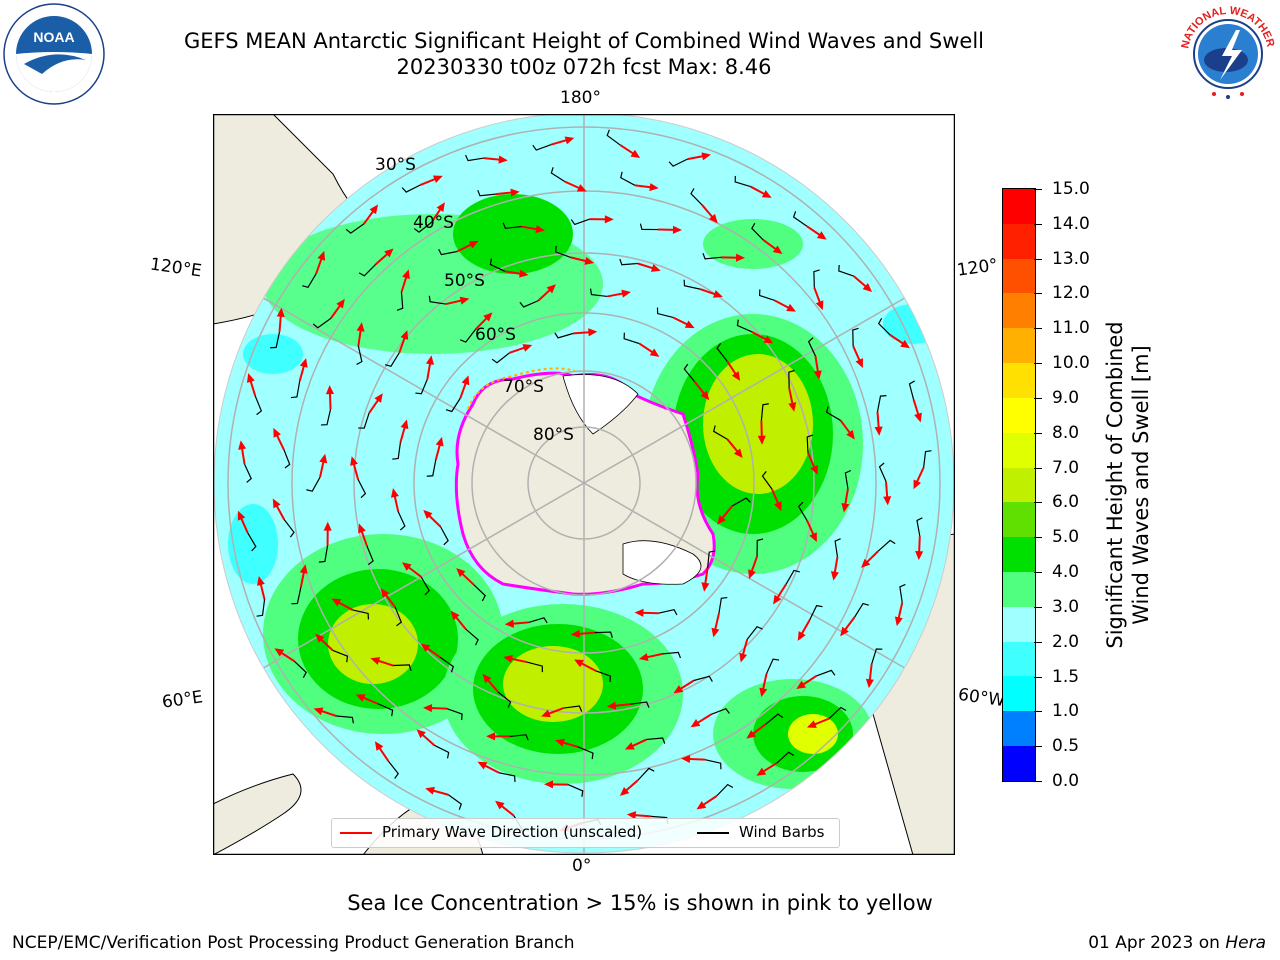  What do you see at coordinates (580, 98) in the screenshot?
I see `lon-label-top: 180°` at bounding box center [580, 98].